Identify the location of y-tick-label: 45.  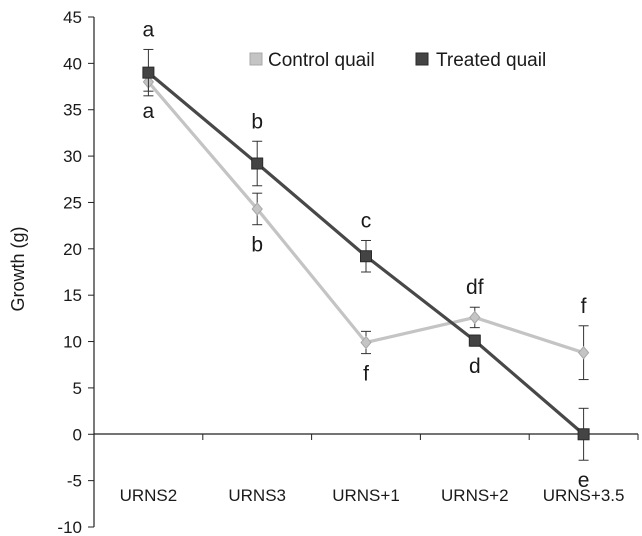
(72, 17).